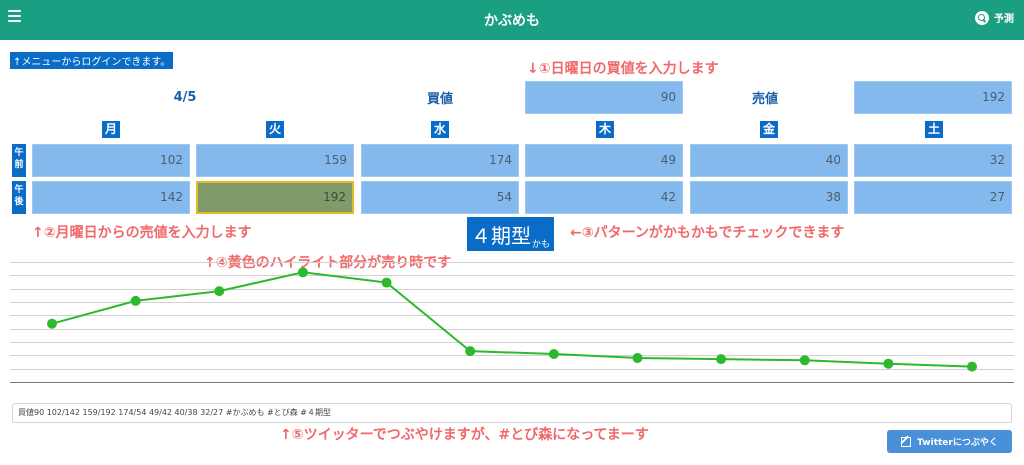  I want to click on tweet-button-label: Twitterにつぶやく, so click(957, 443).